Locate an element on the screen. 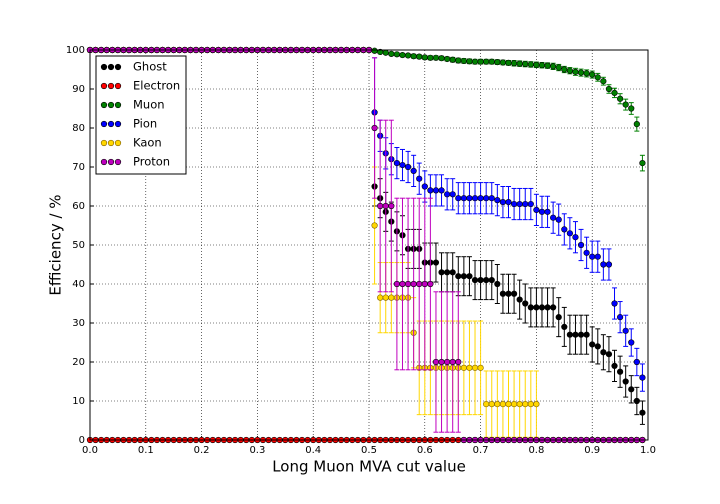  x-tick-label: 1.0 is located at coordinates (648, 450).